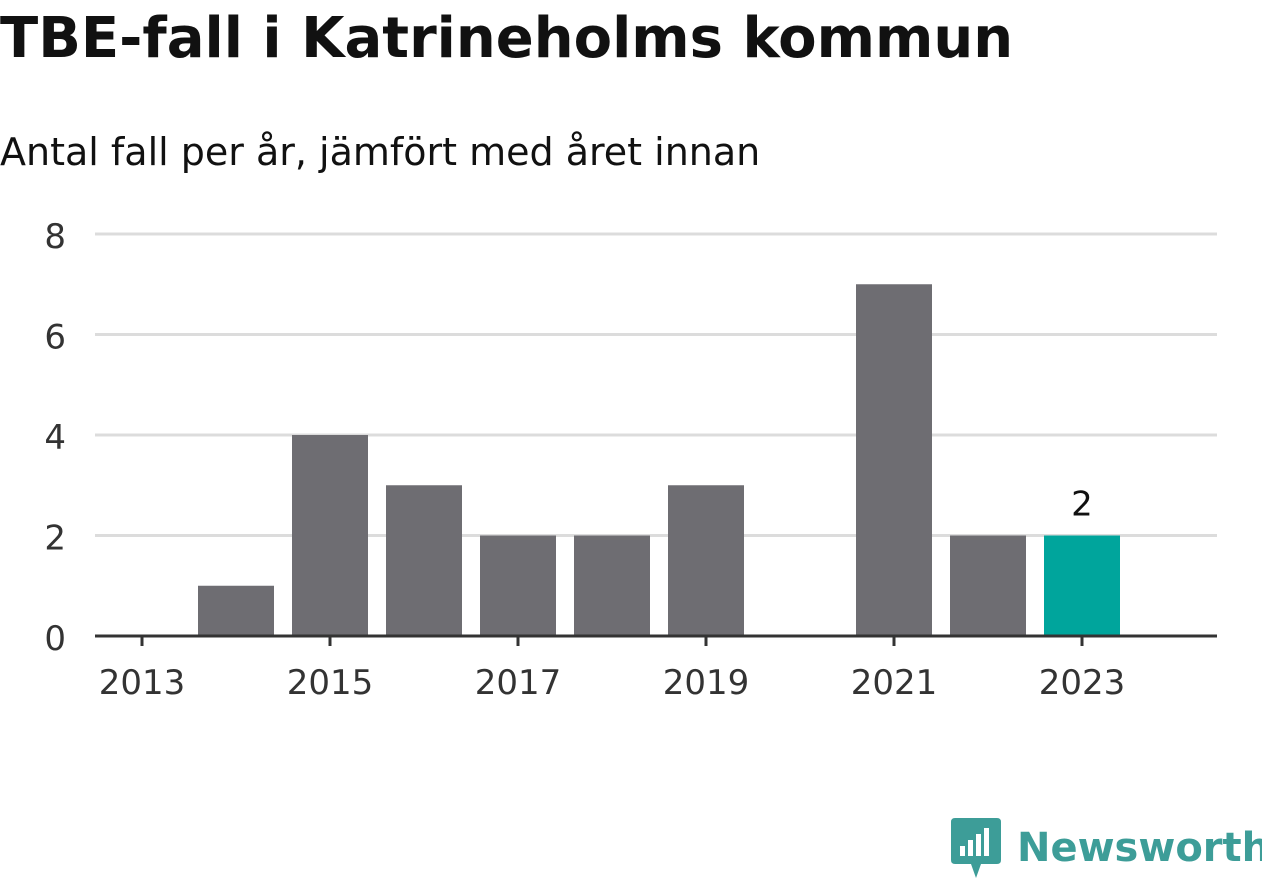 This screenshot has height=879, width=1262. I want to click on y-tick-label: 6, so click(55, 338).